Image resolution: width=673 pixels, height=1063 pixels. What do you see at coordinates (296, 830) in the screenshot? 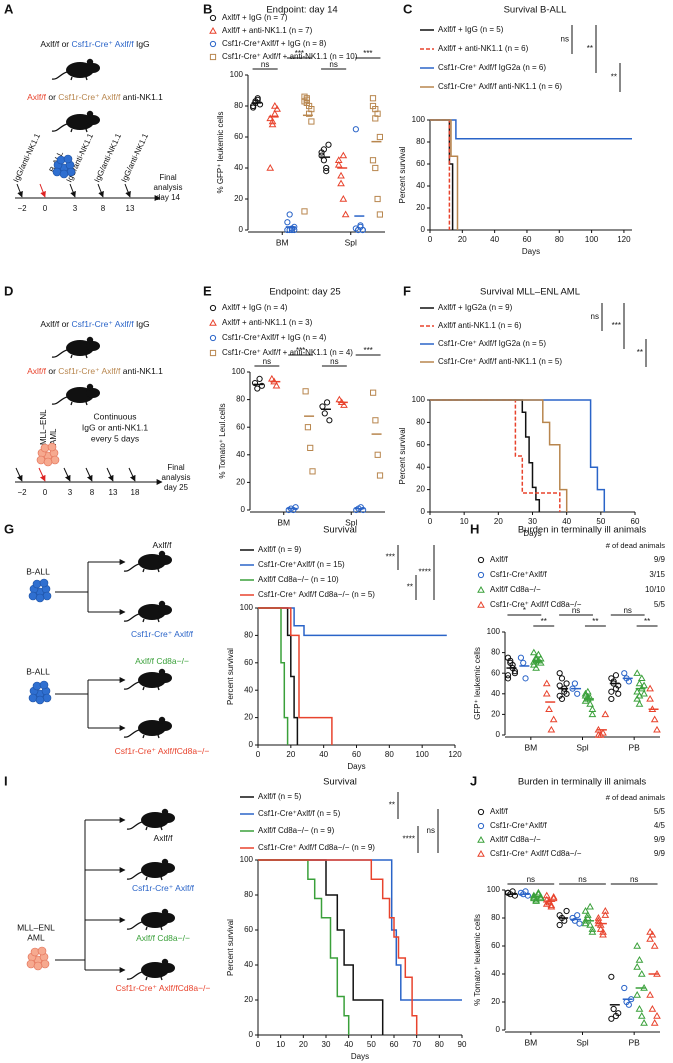
I see `legend-label: Axlf/f Cd8a−/− (n = 9)` at bounding box center [296, 830].